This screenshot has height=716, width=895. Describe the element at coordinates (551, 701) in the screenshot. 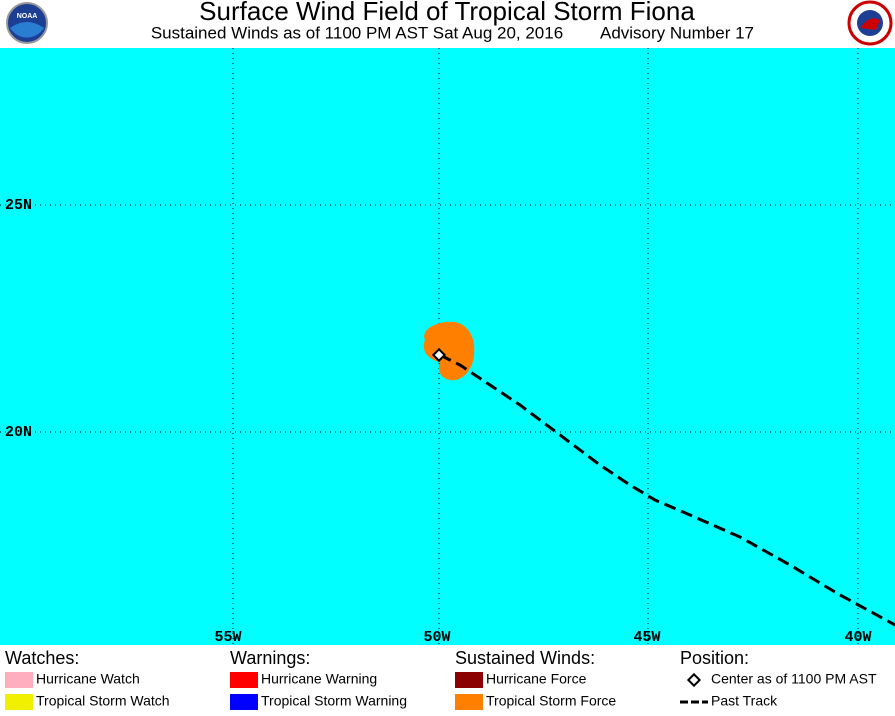

I see `legend-label: Tropical Storm Force` at that location.